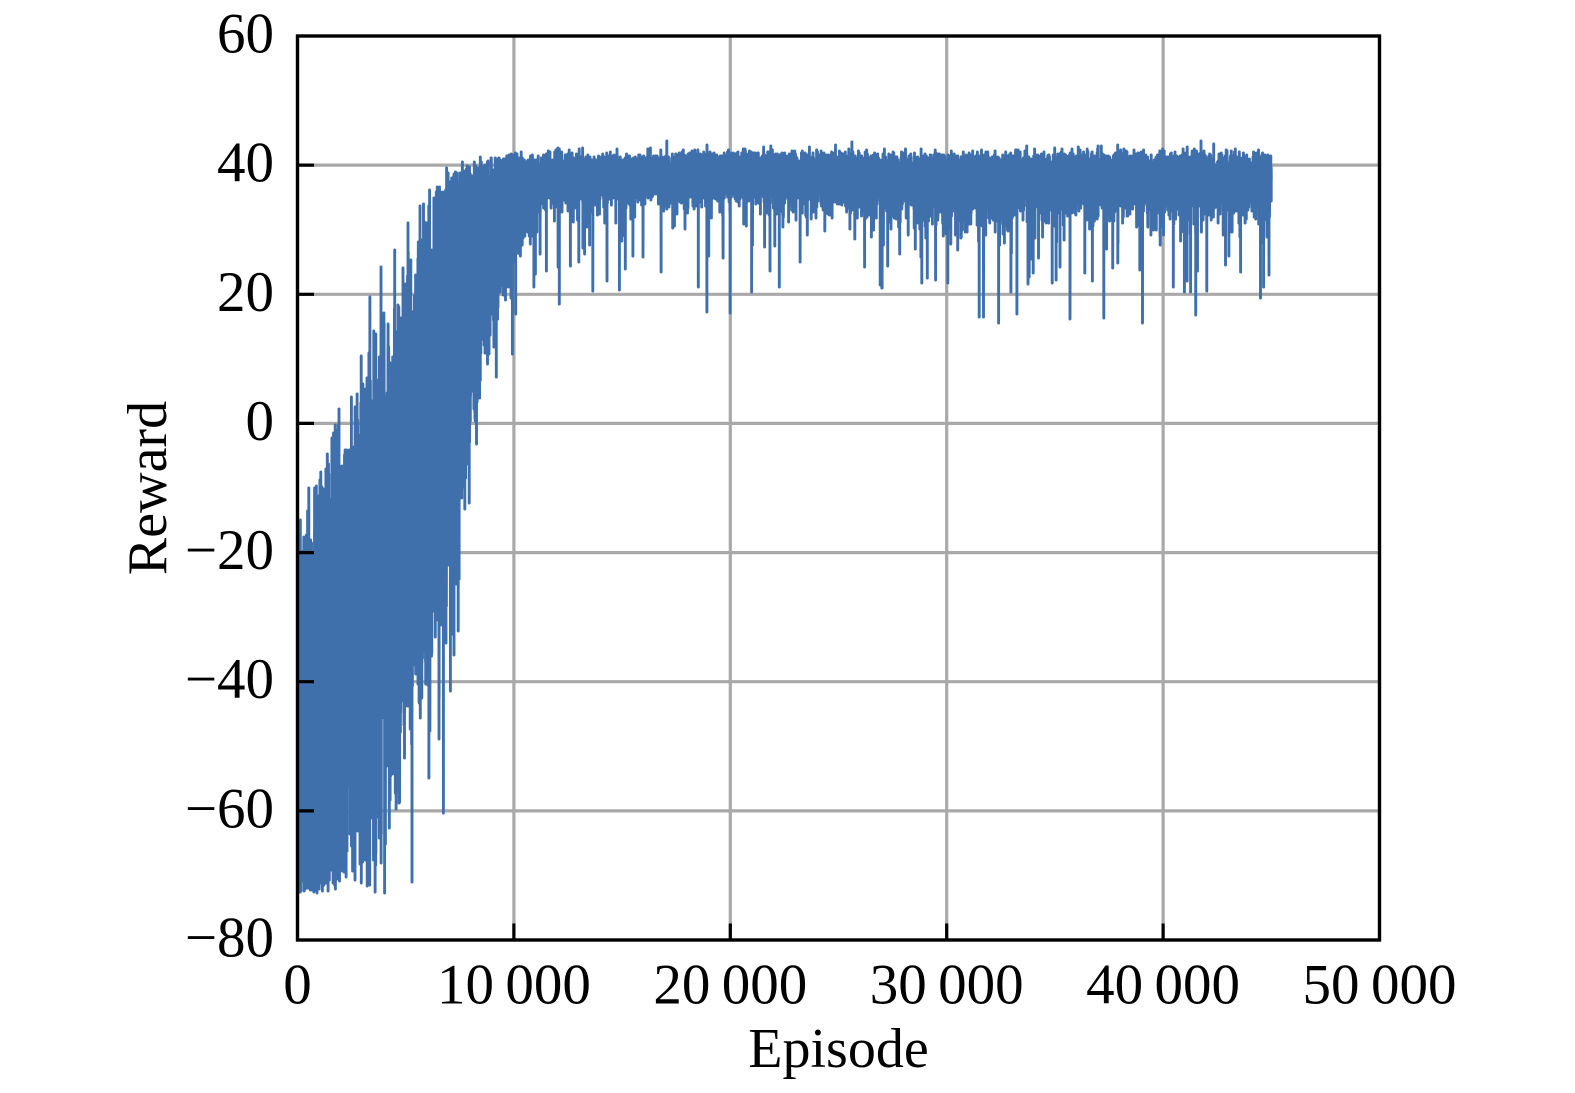 This screenshot has height=1093, width=1575. Describe the element at coordinates (947, 985) in the screenshot. I see `svg-text: 30 000` at that location.